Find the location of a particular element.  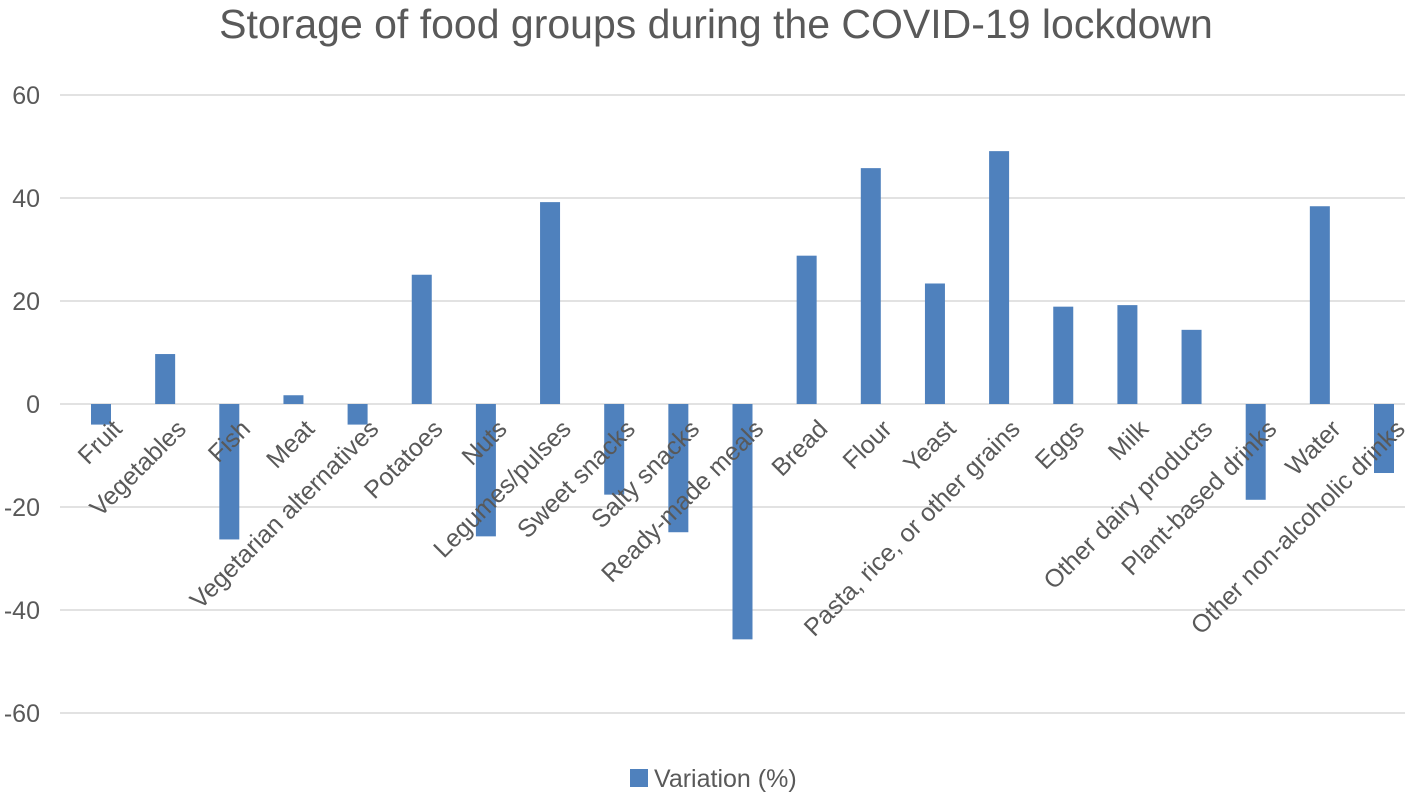

y-tick-label: 60 is located at coordinates (26, 96).